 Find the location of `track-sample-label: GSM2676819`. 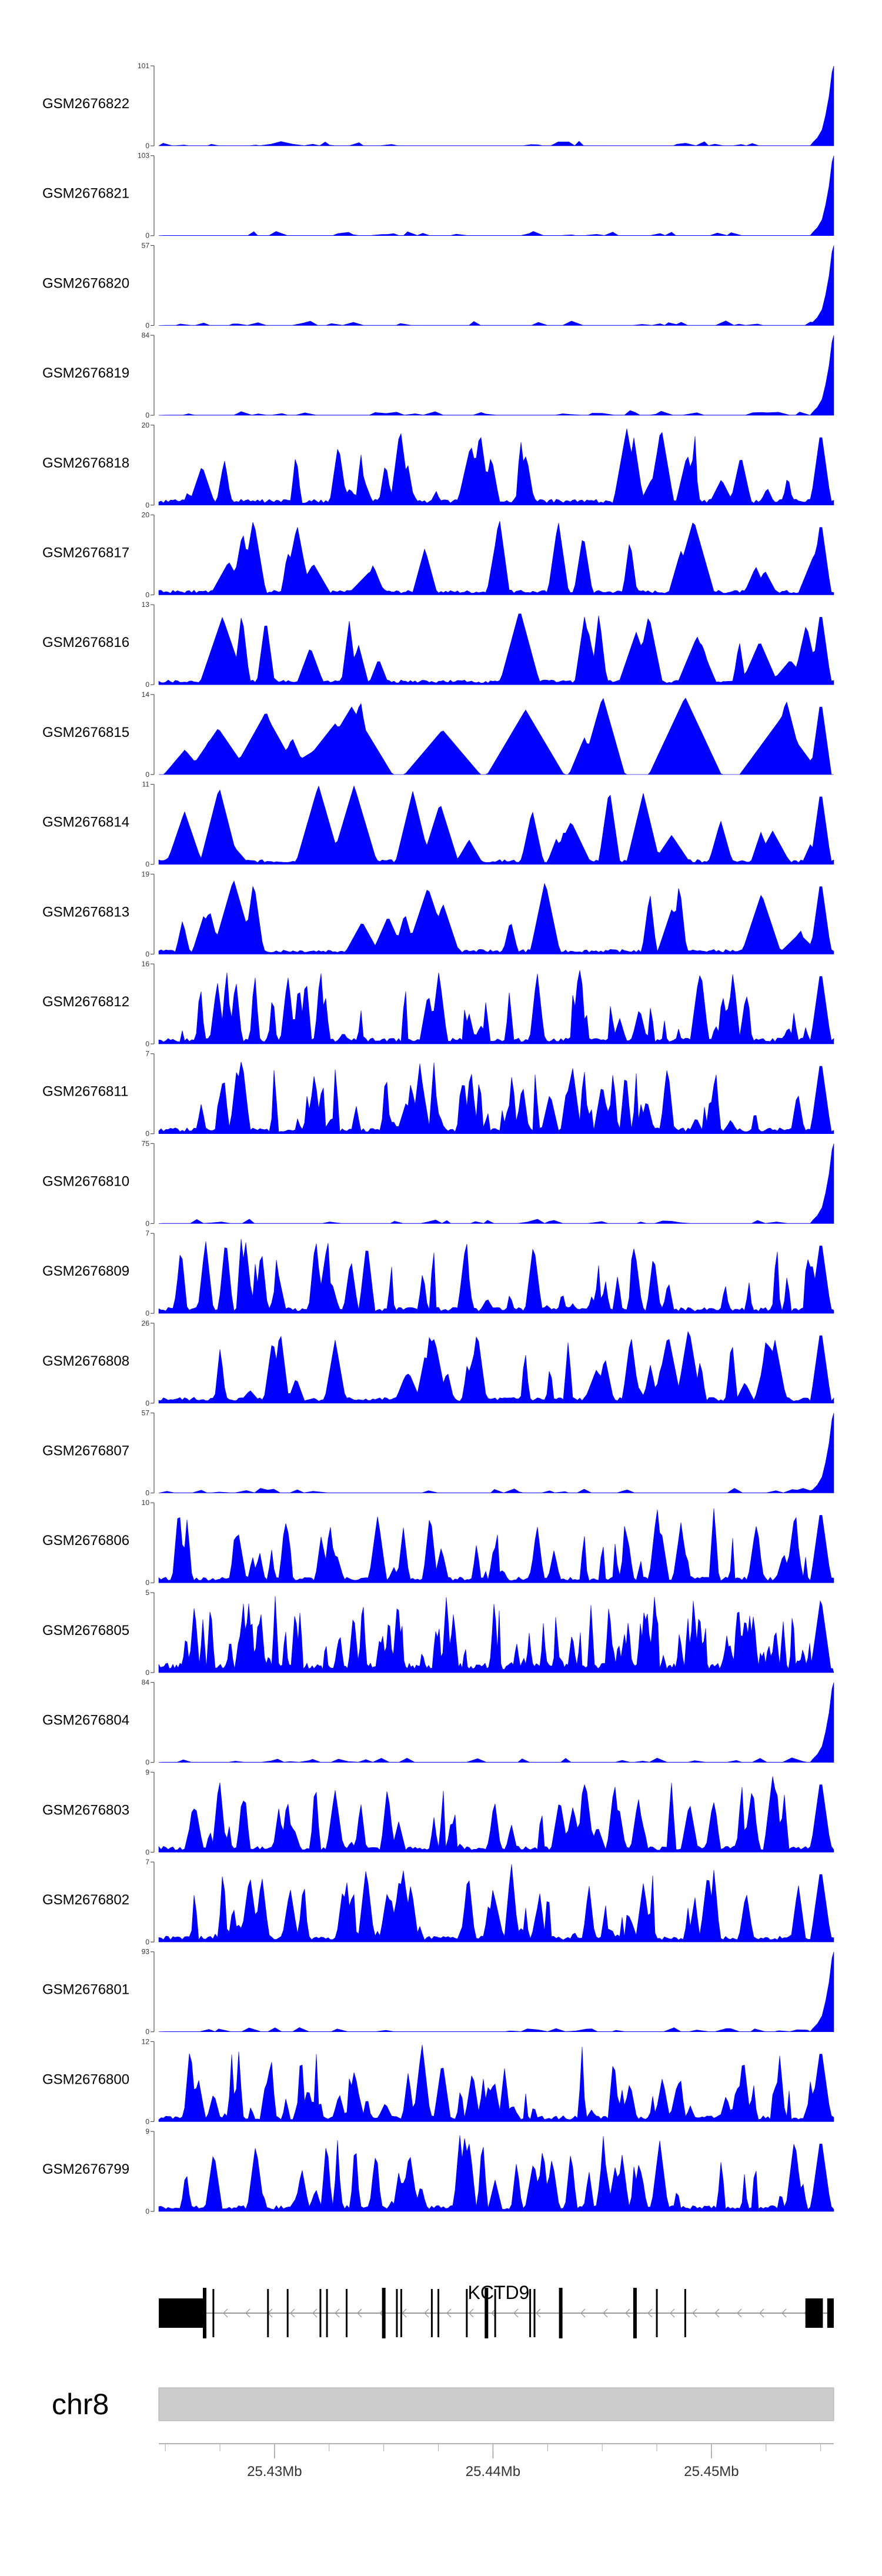

track-sample-label: GSM2676819 is located at coordinates (85, 373).